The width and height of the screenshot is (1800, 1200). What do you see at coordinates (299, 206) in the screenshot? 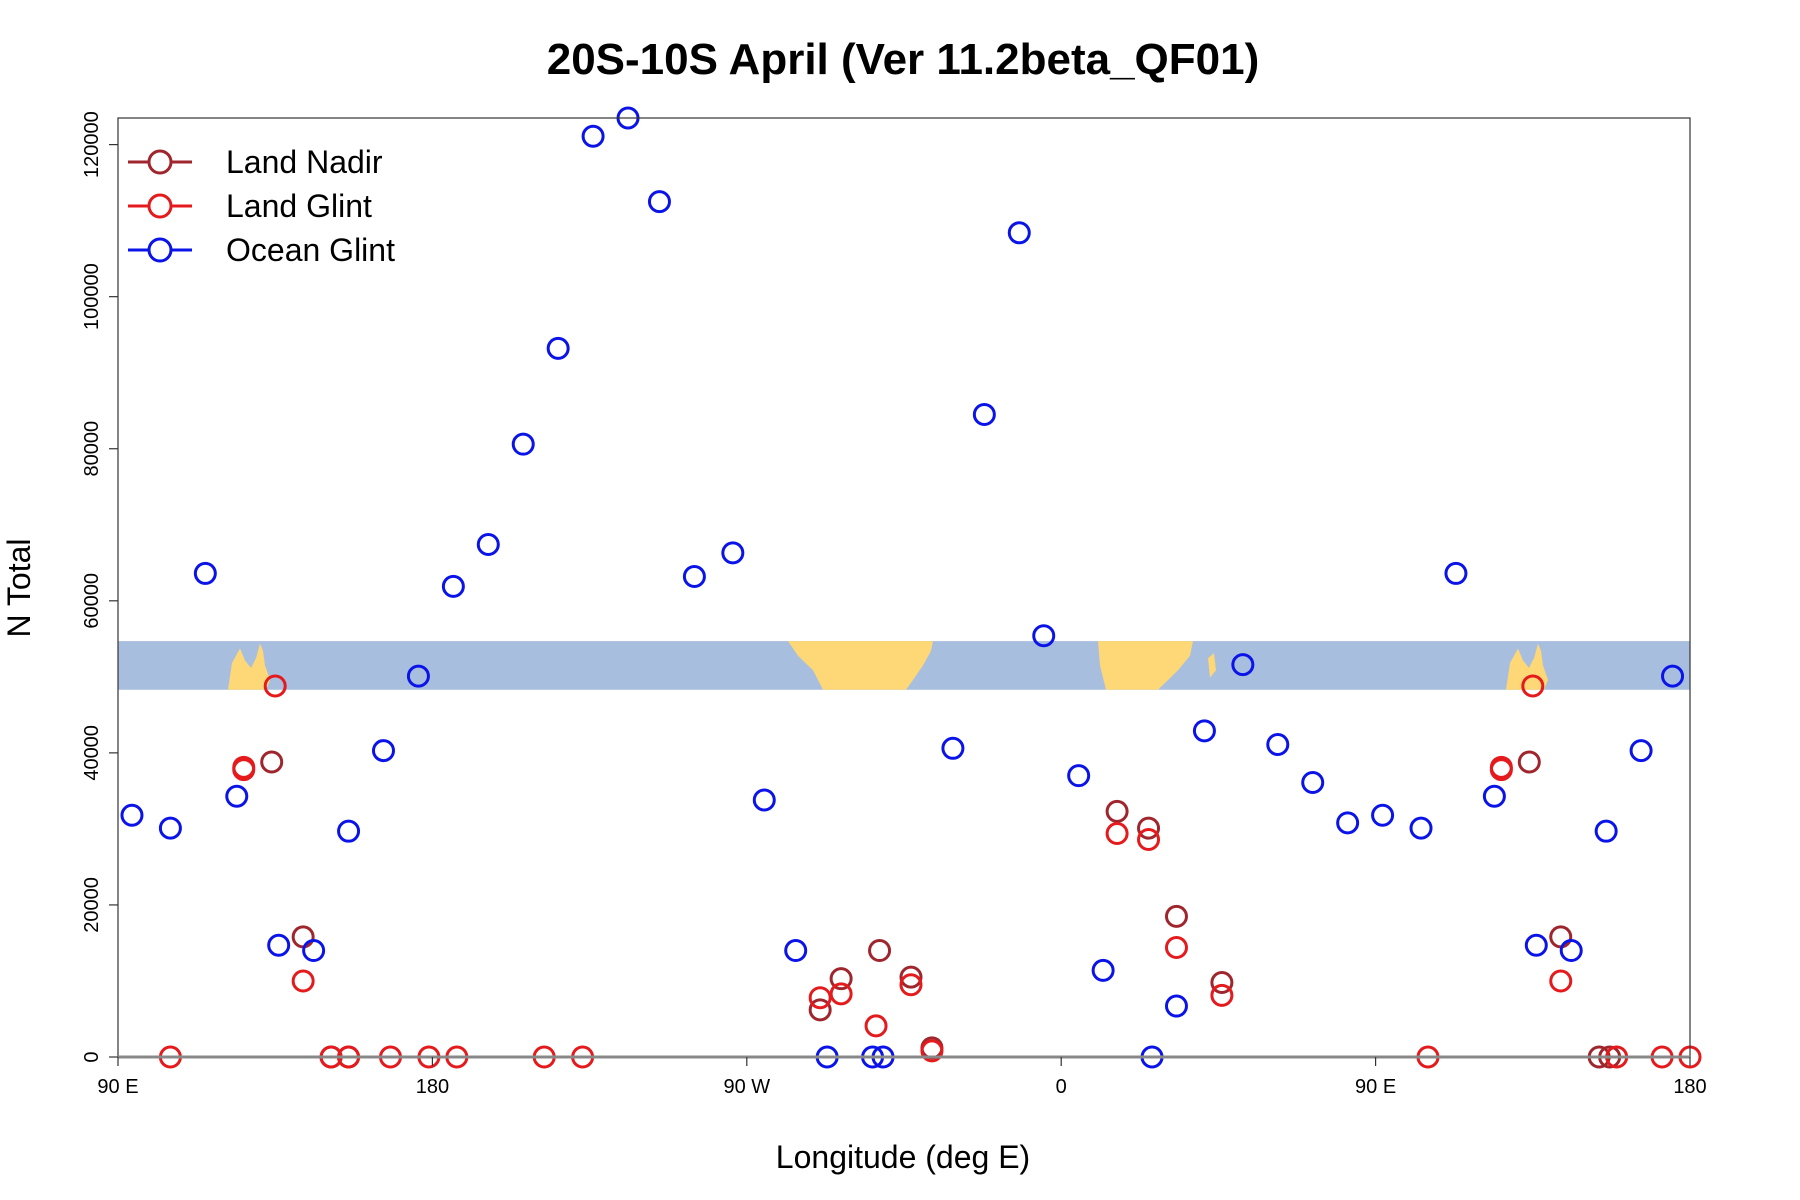
I see `legend-label: Land Glint` at bounding box center [299, 206].